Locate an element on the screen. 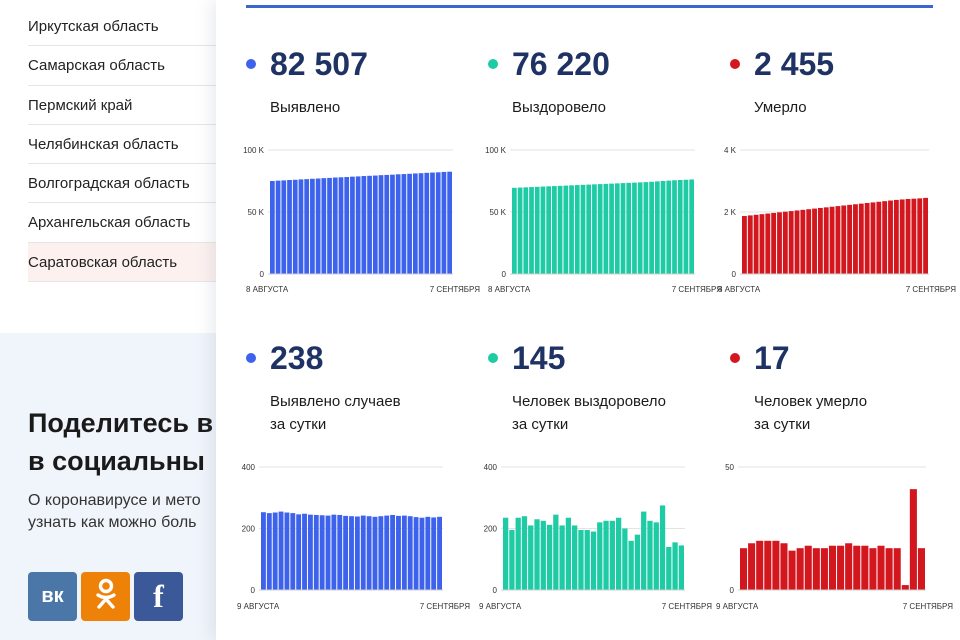 This screenshot has width=960, height=640. chart-total-cases: 100 K 50 K 0 8 АВГУСТА 7 СЕНТЯБРЯ is located at coordinates (358, 220).